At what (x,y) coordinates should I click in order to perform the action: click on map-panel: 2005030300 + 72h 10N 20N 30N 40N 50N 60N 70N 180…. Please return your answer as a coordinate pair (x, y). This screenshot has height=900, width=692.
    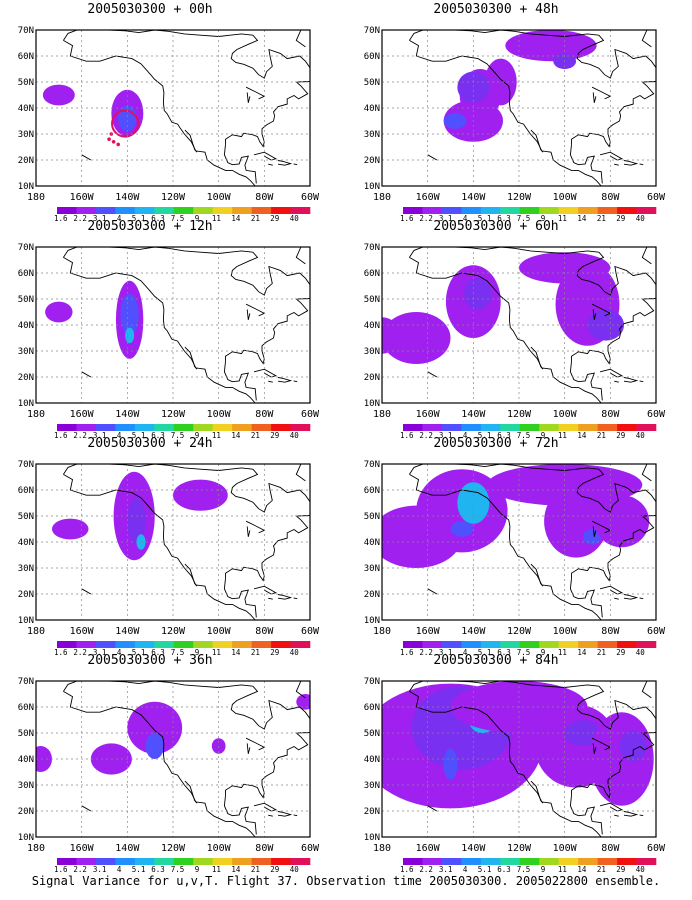
    Looking at the image, I should click on (506, 545).